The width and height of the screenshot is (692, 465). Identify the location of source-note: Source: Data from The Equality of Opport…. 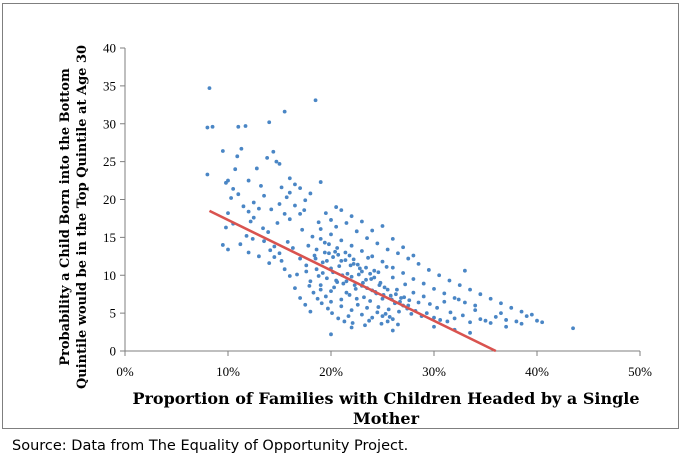
(210, 446).